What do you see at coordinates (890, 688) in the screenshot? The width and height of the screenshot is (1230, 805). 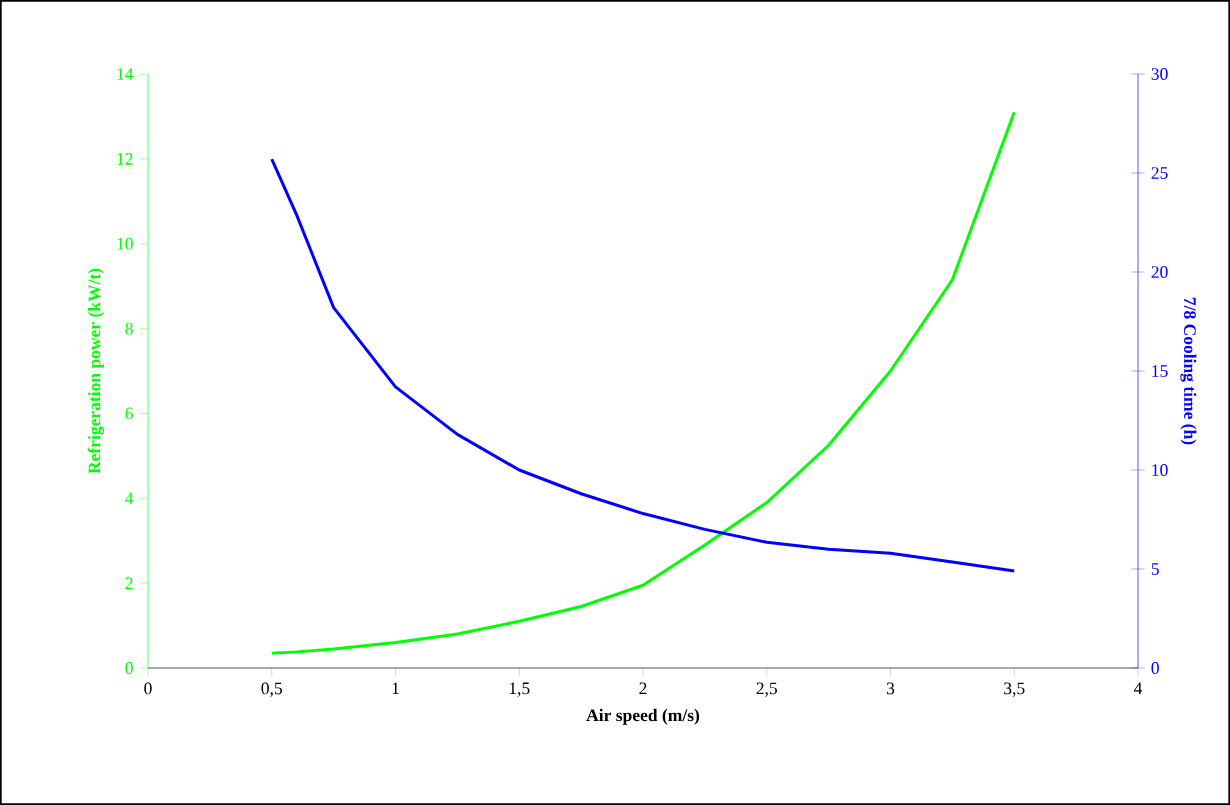 I see `x-tick-label: 3` at bounding box center [890, 688].